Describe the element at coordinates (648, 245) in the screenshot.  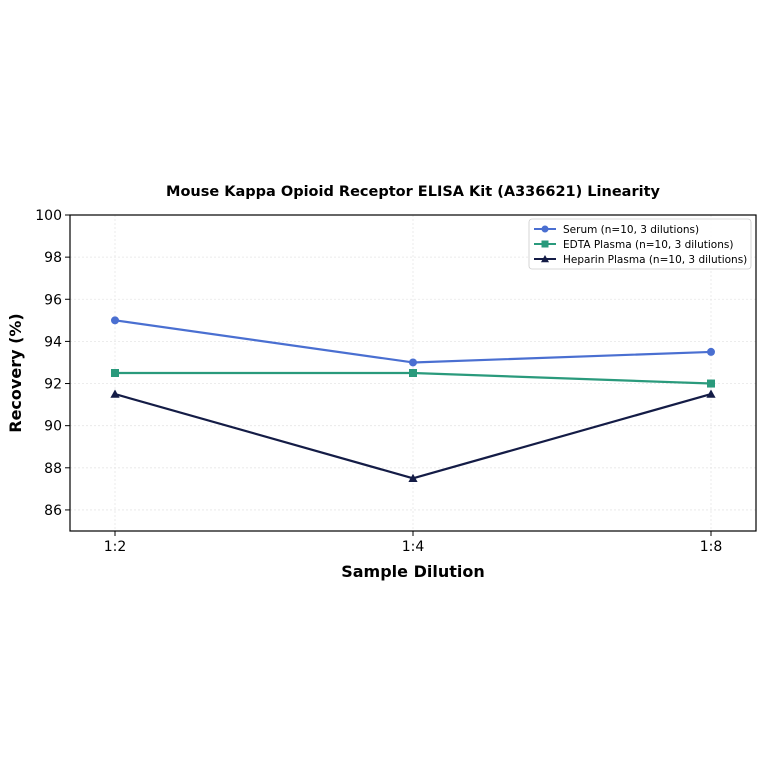
I see `legend-label: EDTA Plasma (n=10, 3 dilutions)` at that location.